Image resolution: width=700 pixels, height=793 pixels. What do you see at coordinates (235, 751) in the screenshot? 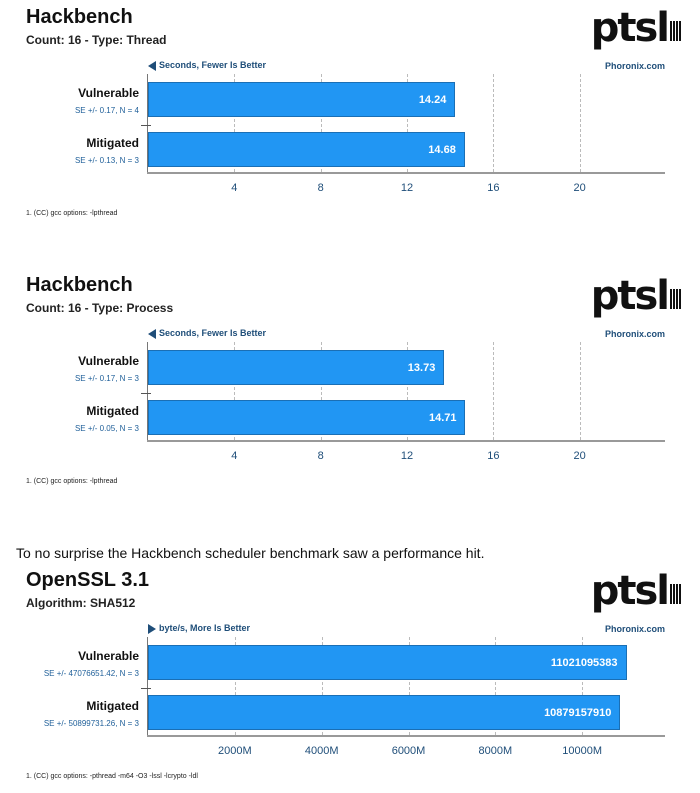
I see `tick-label: 2000M` at bounding box center [235, 751].